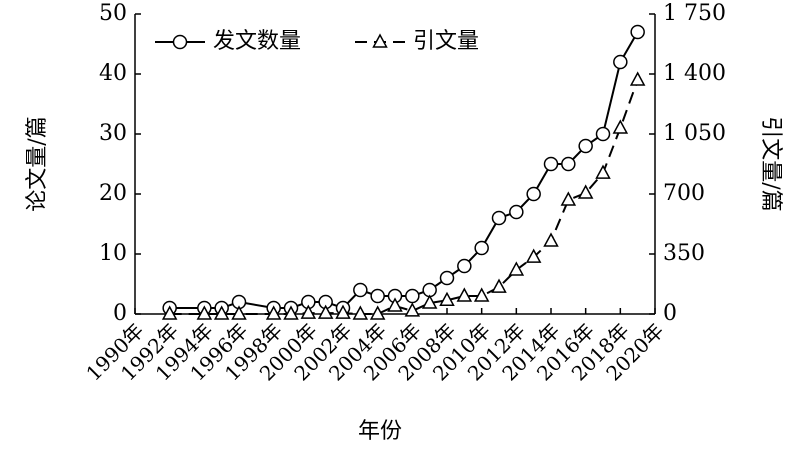 Image resolution: width=800 pixels, height=449 pixels. What do you see at coordinates (113, 73) in the screenshot?
I see `y-tick-label: 40` at bounding box center [113, 73].